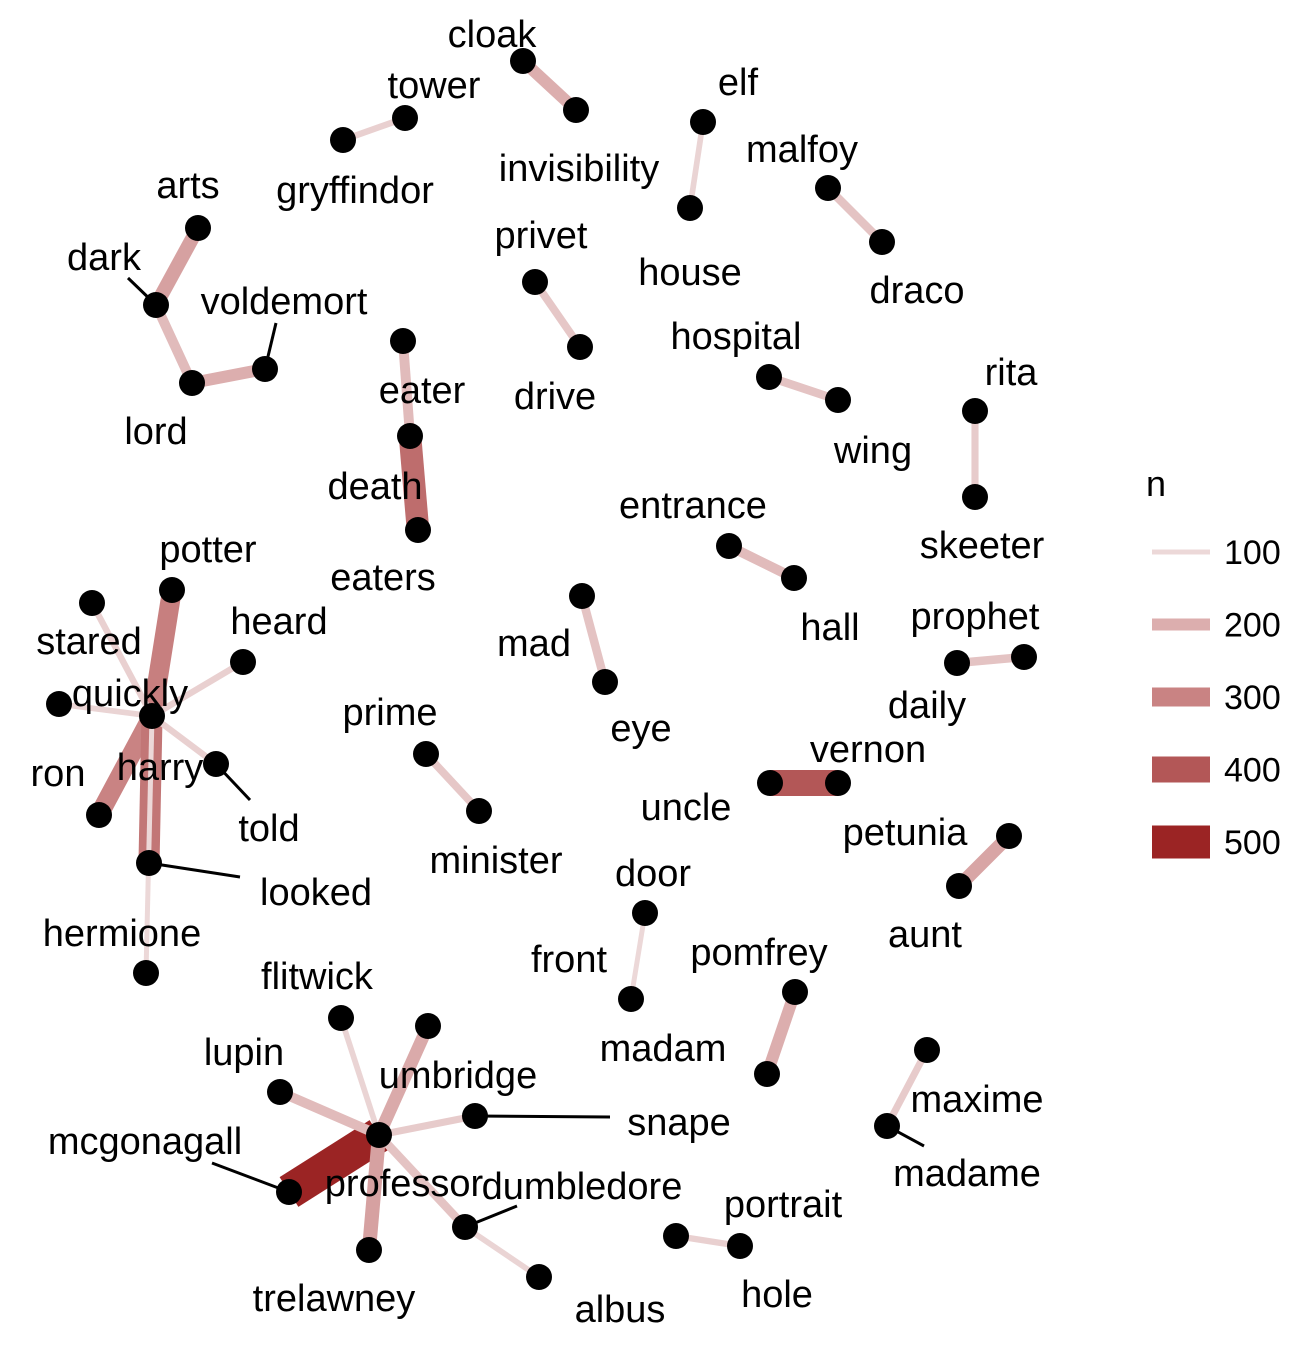 Image resolution: width=1312 pixels, height=1350 pixels. Describe the element at coordinates (1156, 483) in the screenshot. I see `legend-title: n` at that location.